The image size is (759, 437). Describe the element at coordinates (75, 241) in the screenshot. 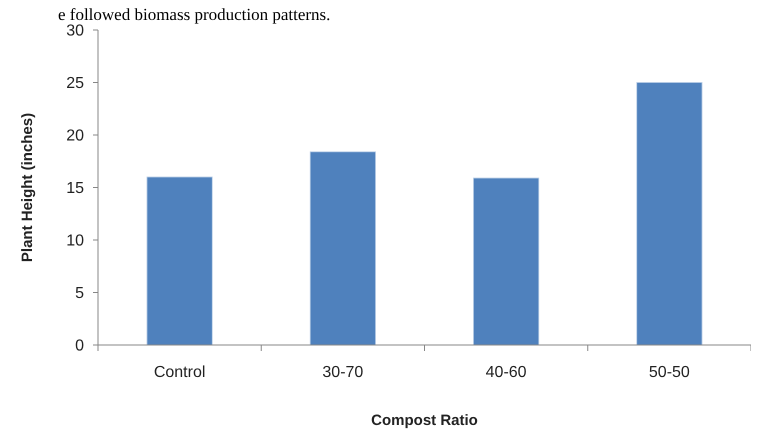

I see `y-tick-label: 10` at that location.